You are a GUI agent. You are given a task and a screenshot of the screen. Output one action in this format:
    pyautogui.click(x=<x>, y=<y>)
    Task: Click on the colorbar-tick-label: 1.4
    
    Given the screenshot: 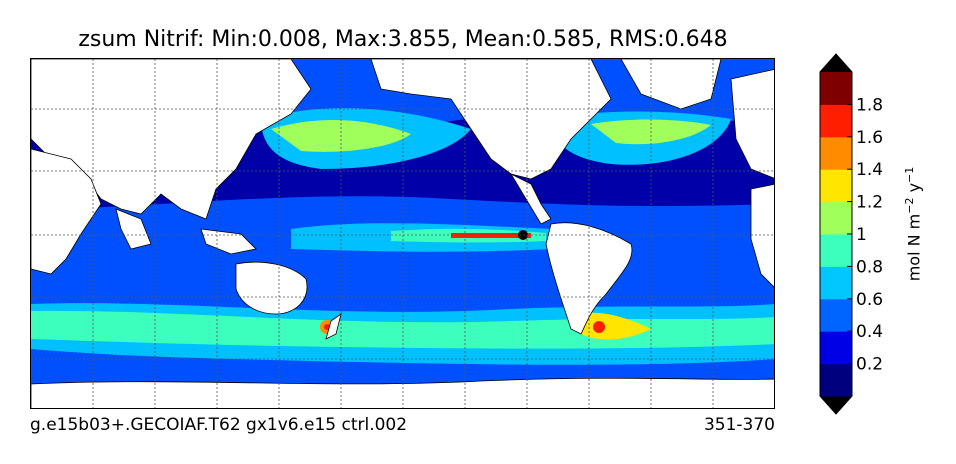 What is the action you would take?
    pyautogui.click(x=869, y=170)
    